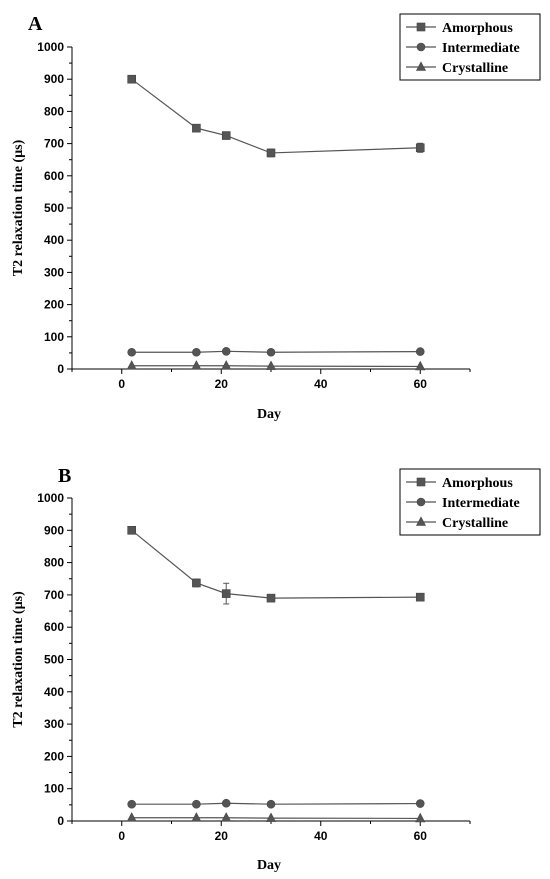 This screenshot has width=550, height=879. I want to click on panel-label: B, so click(64, 476).